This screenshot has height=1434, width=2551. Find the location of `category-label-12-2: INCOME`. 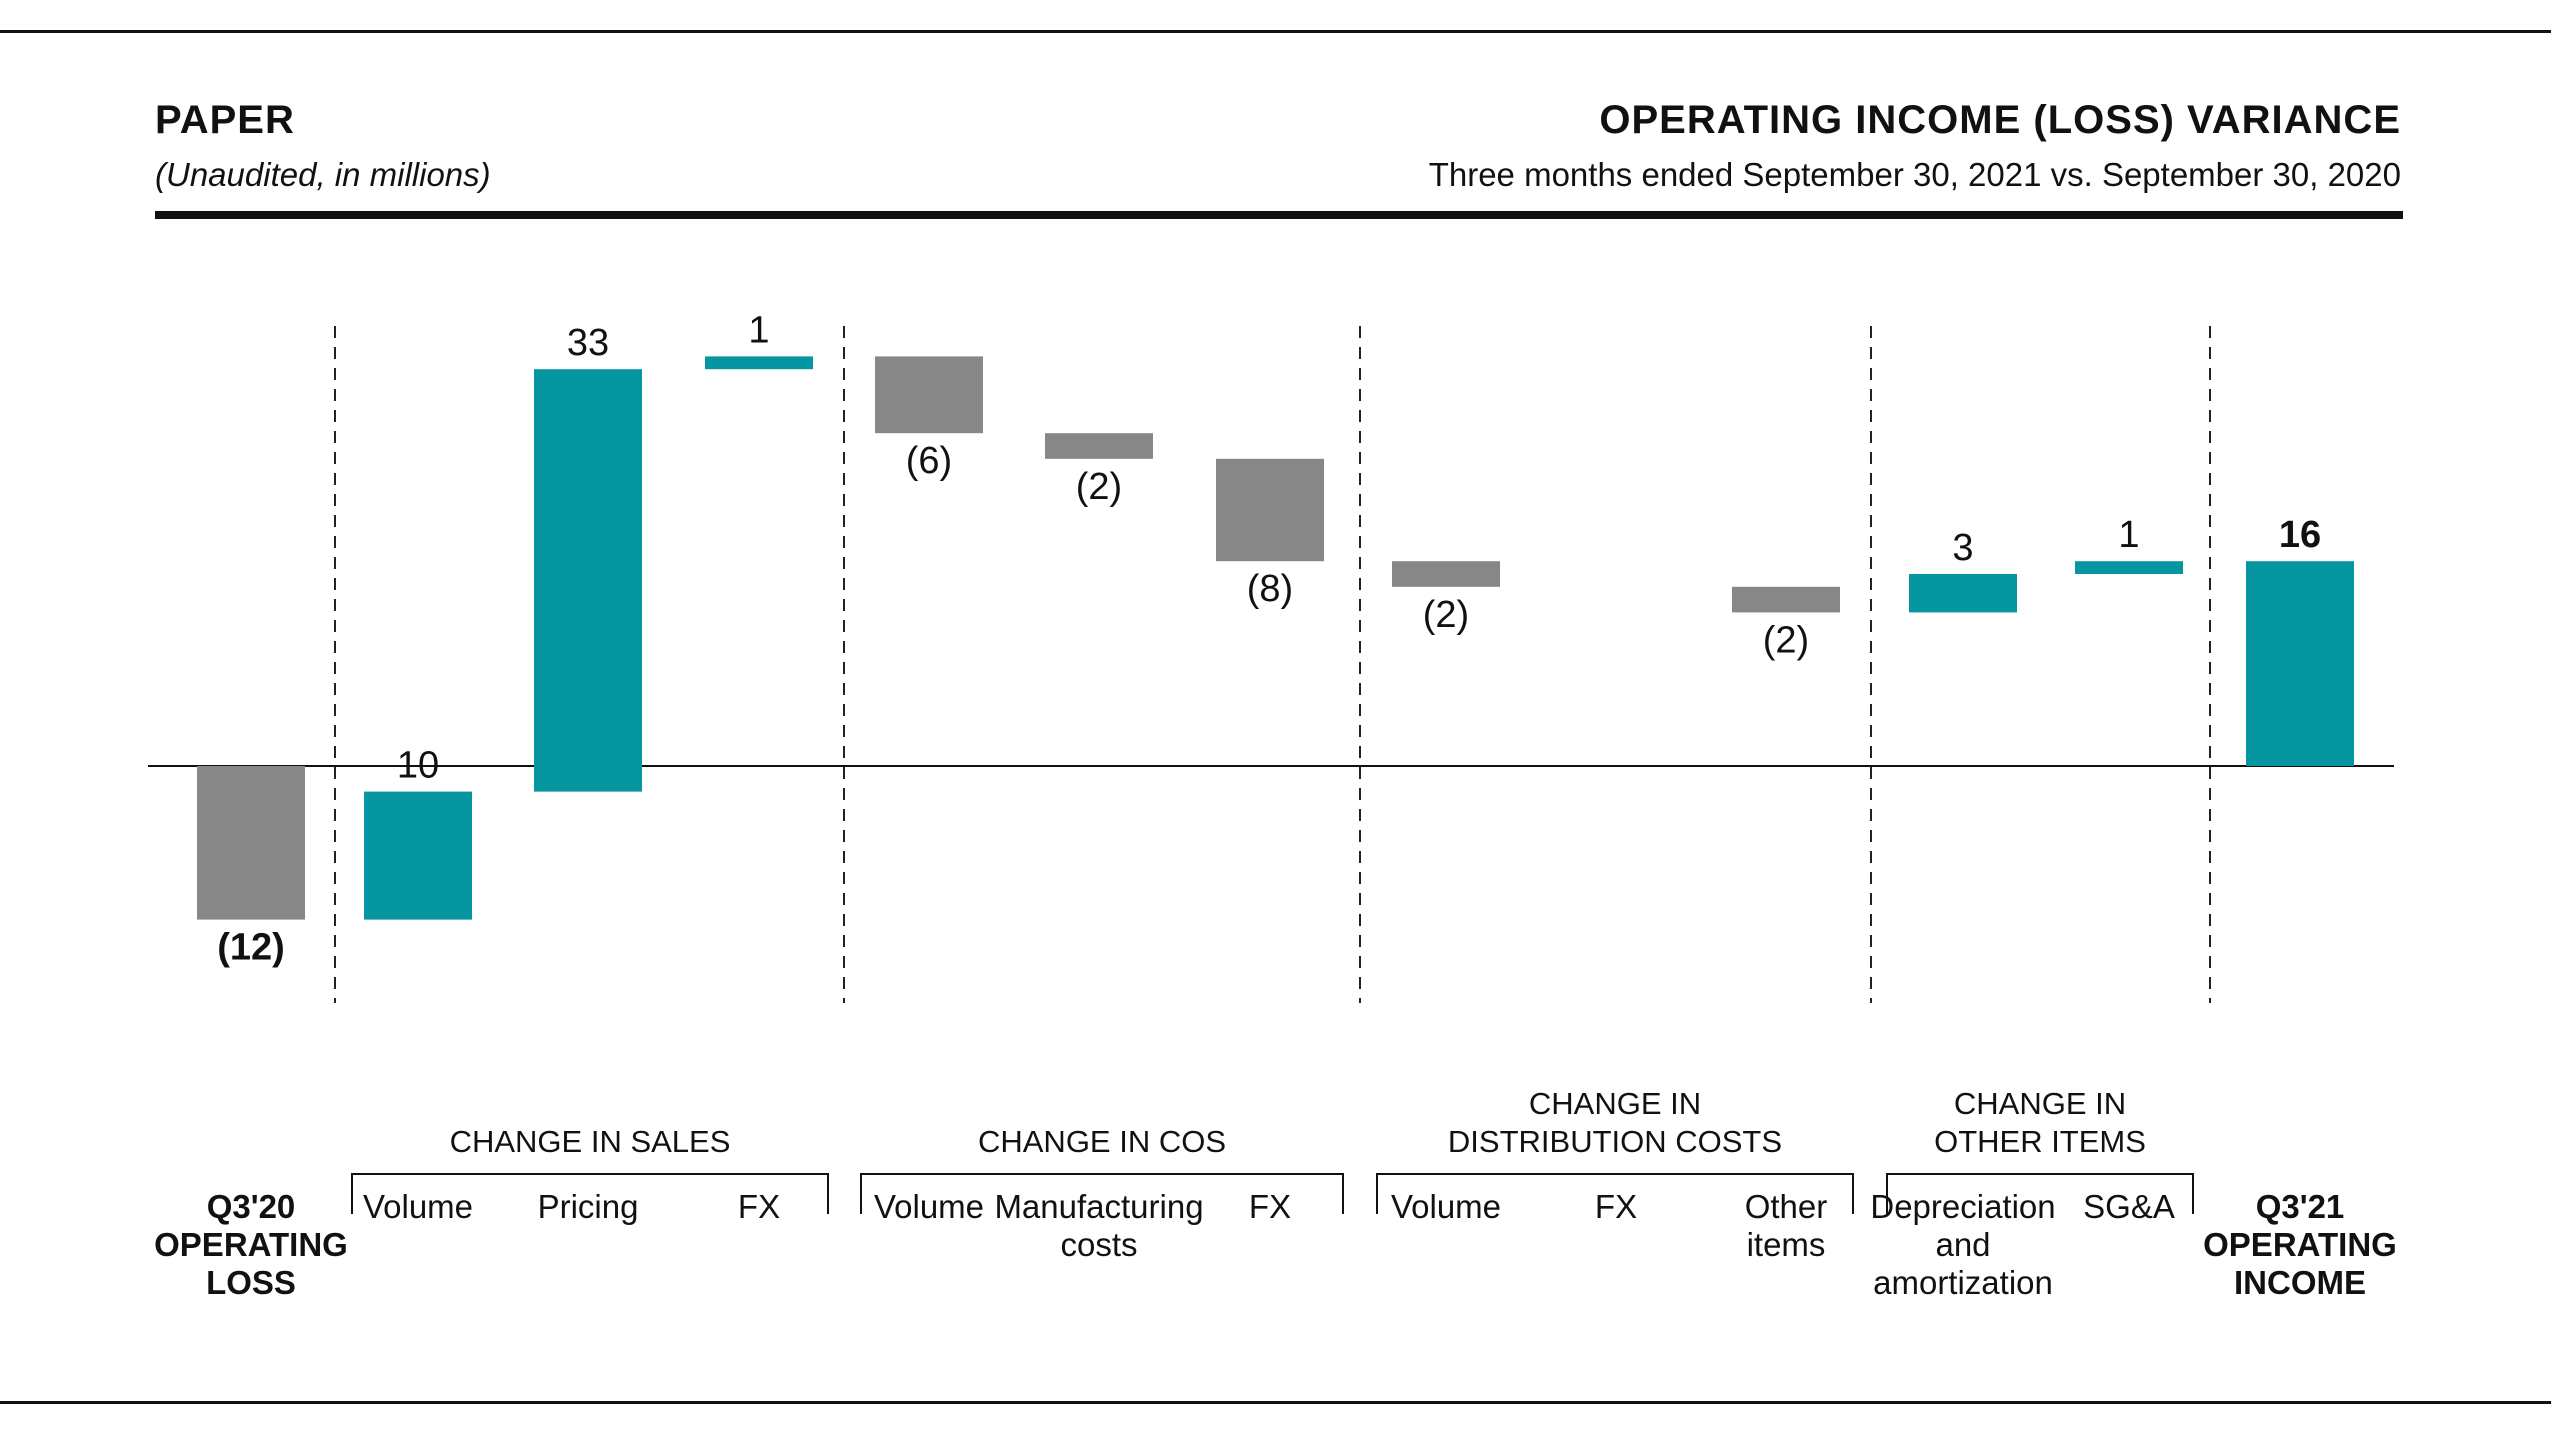

category-label-12-2: INCOME is located at coordinates (2300, 1282).